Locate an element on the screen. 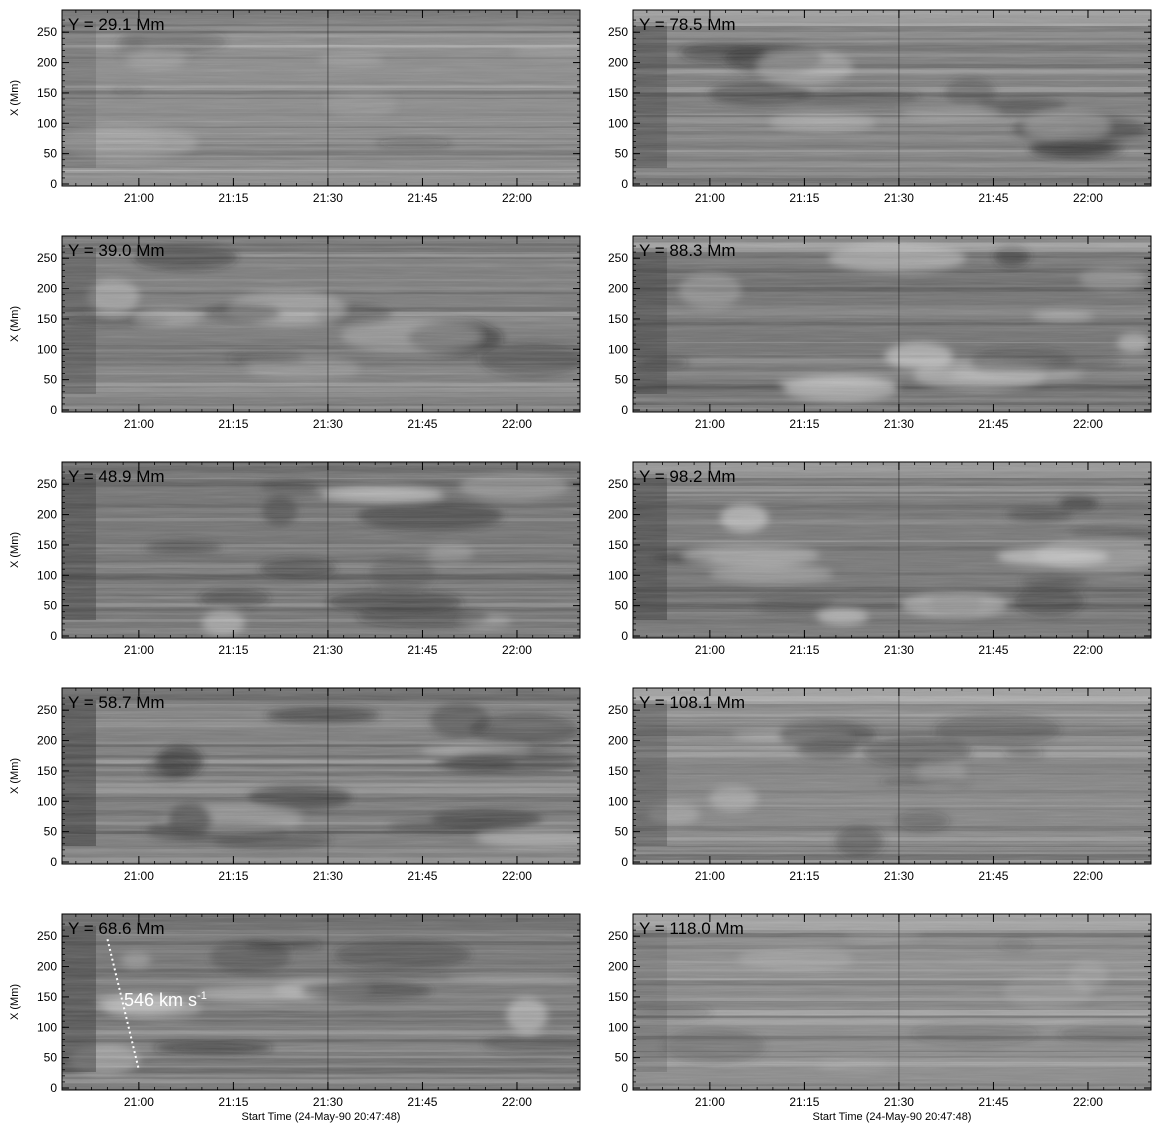 This screenshot has height=1139, width=1157. panel-title: Y = 88.3 Mm is located at coordinates (687, 250).